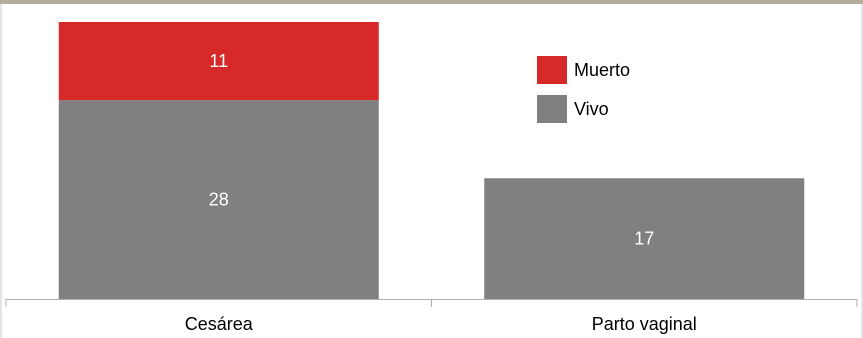  I want to click on data-label-muerto-0: 11, so click(218, 61).